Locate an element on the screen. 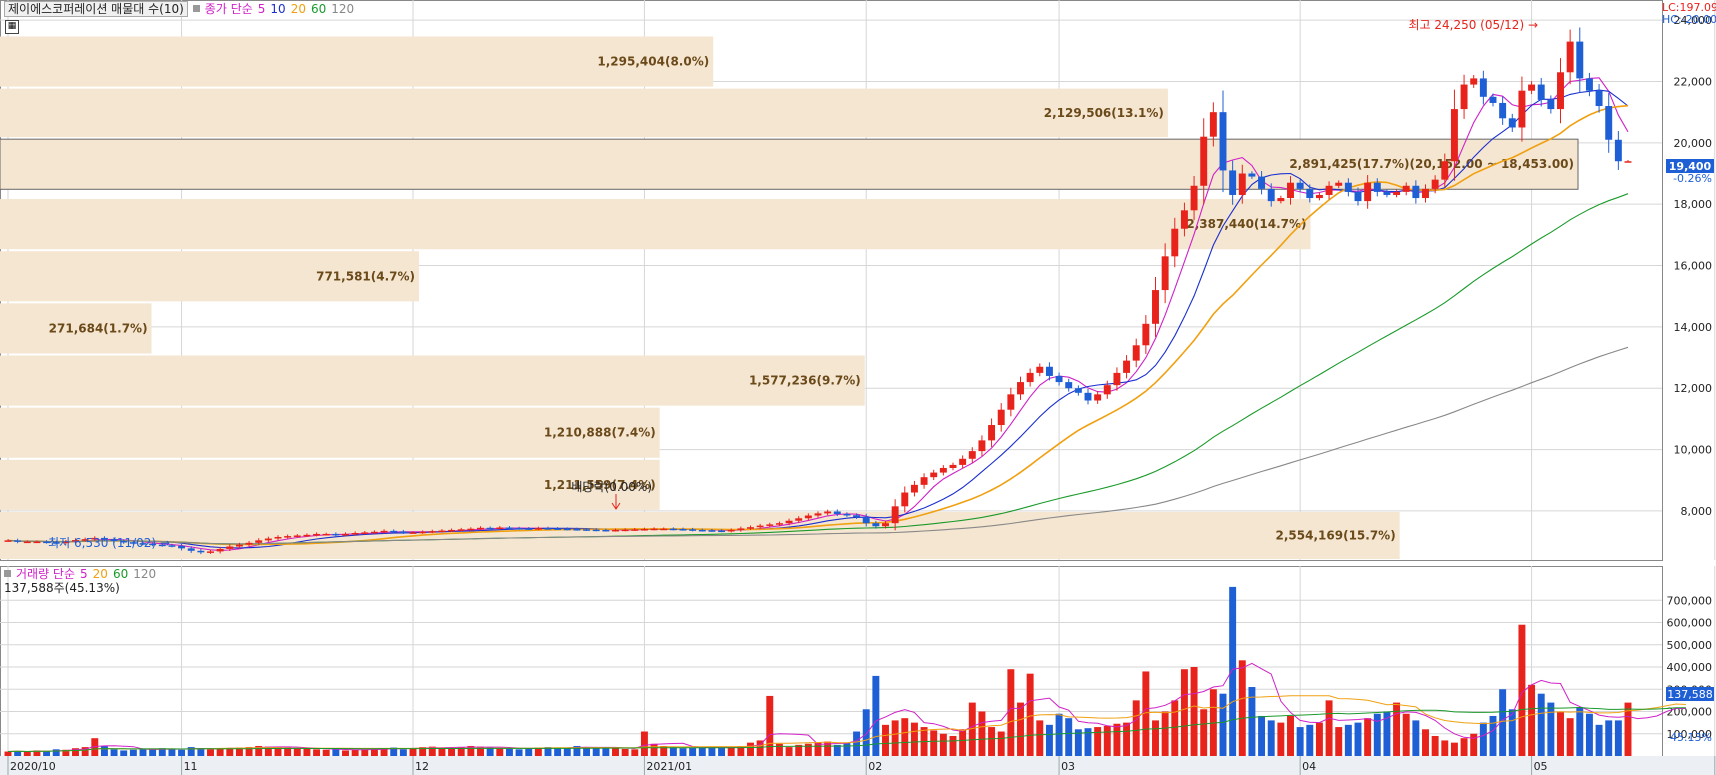 The height and width of the screenshot is (775, 1716). volume-profile-label: 2,129,506(13.1%) is located at coordinates (1104, 113).